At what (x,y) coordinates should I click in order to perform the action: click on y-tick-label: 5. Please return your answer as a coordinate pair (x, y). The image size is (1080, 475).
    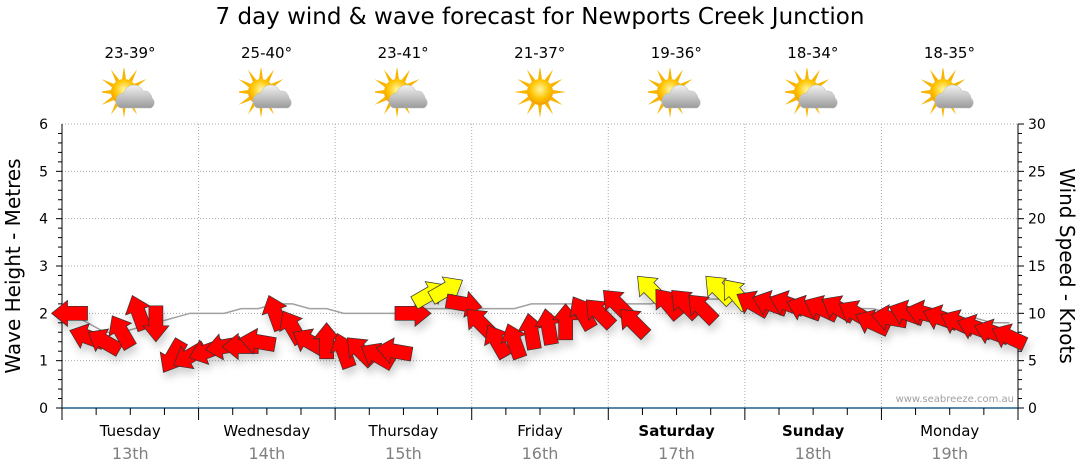
    Looking at the image, I should click on (43, 172).